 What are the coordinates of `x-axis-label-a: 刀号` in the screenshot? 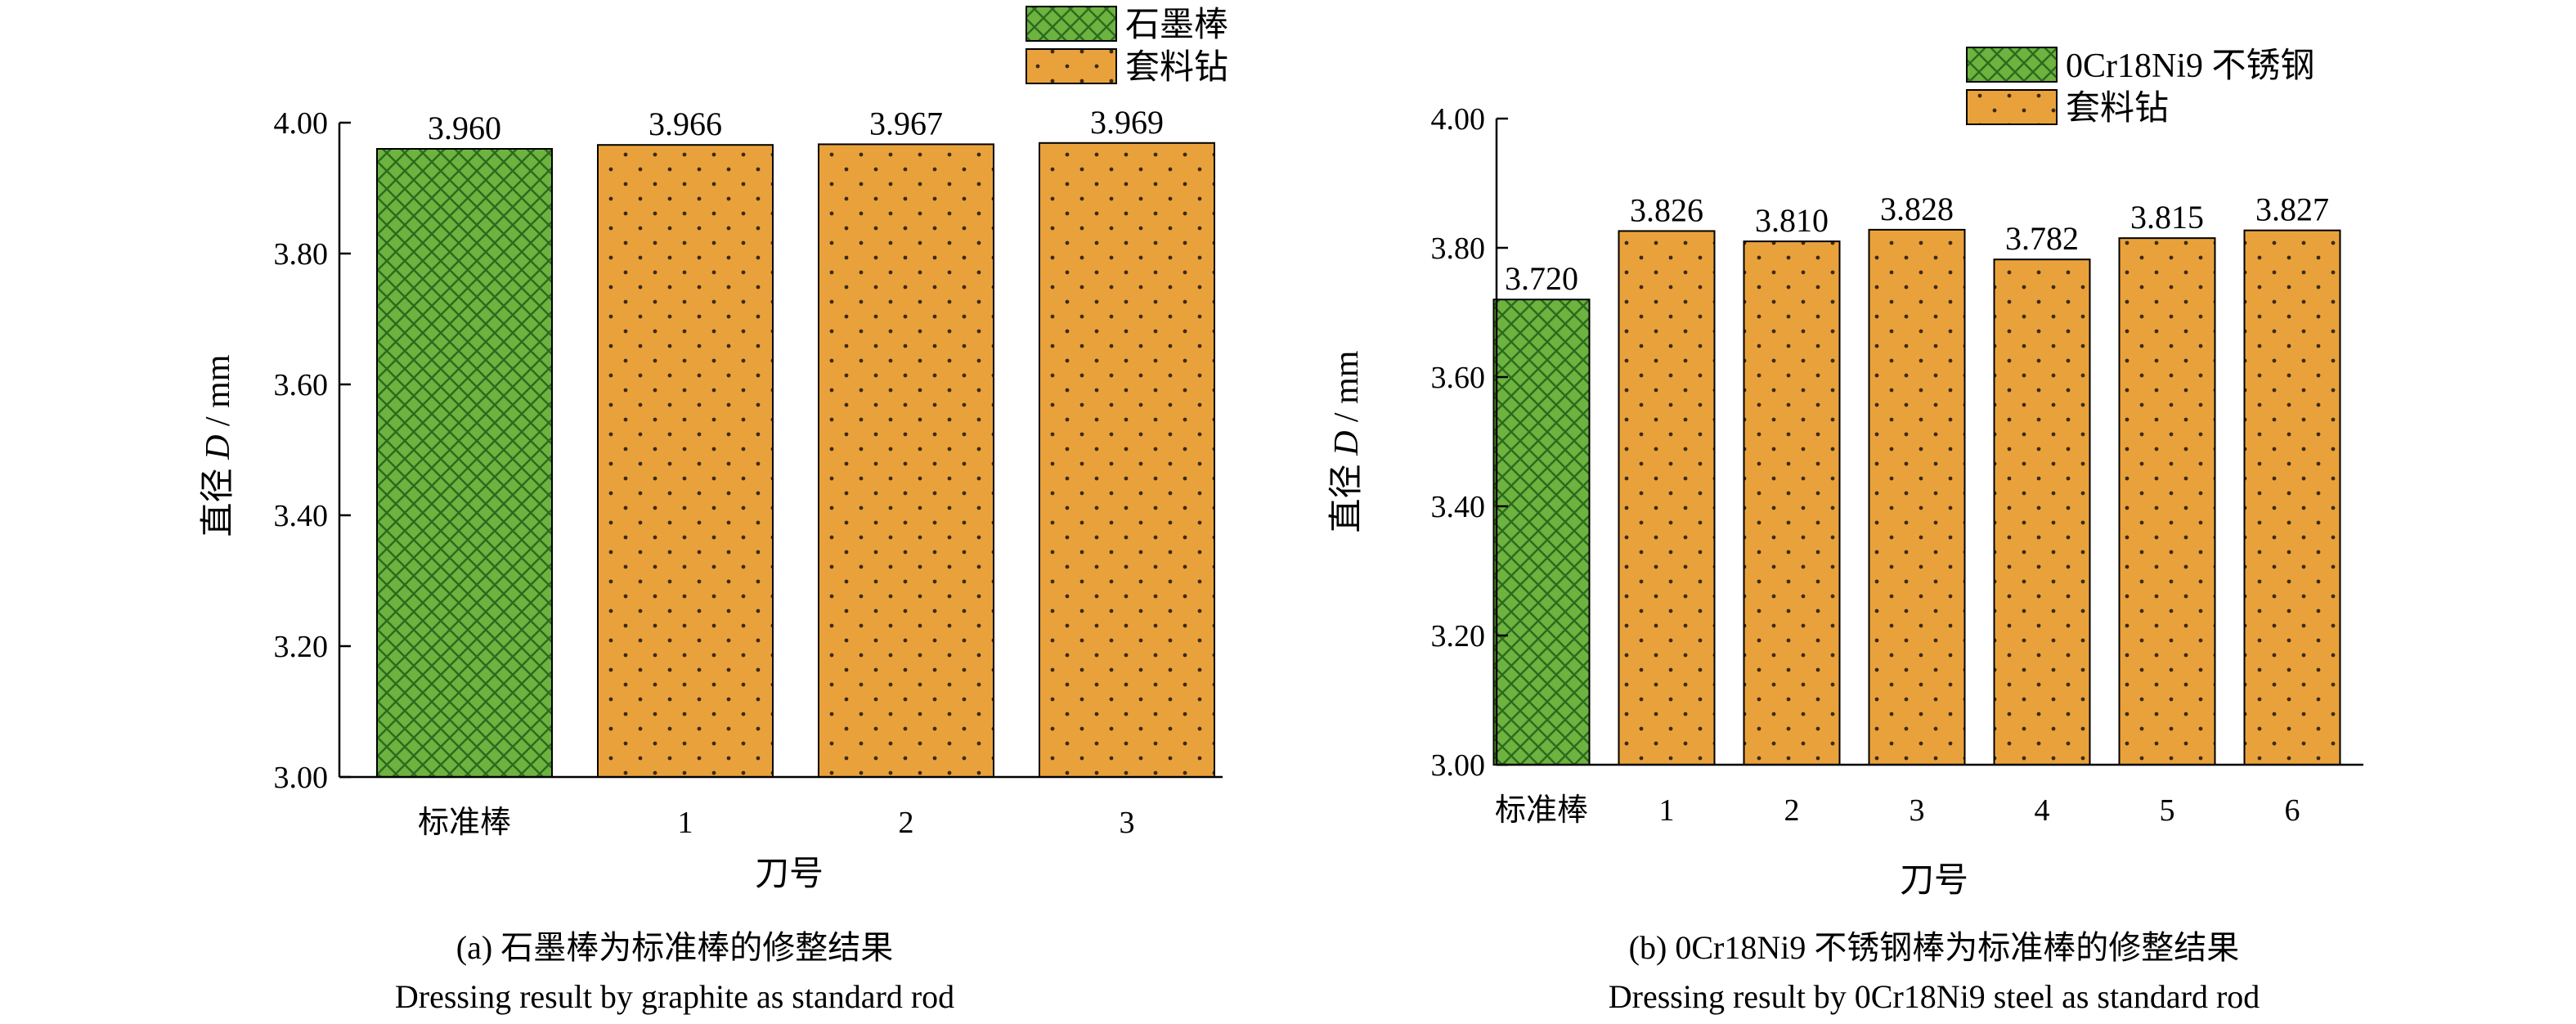 It's located at (789, 874).